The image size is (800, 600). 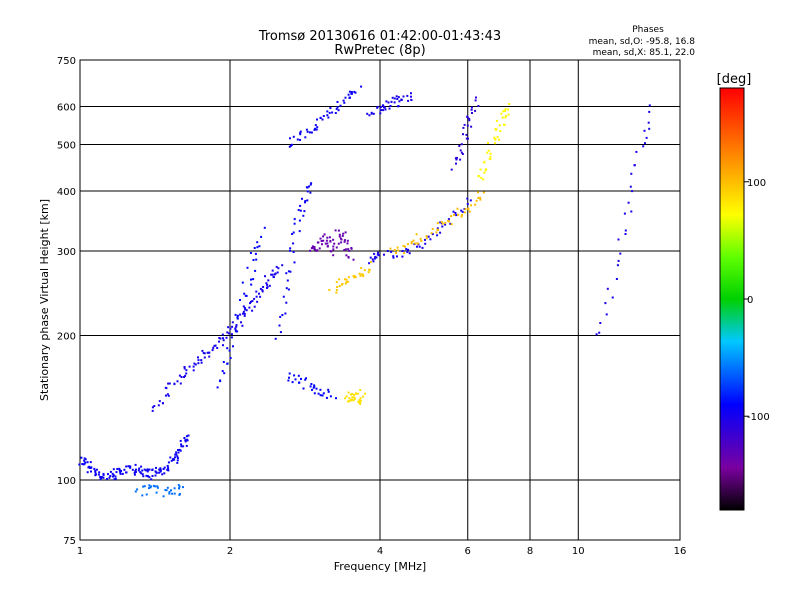 I want to click on y-tick-label-6: 600, so click(x=66, y=108).